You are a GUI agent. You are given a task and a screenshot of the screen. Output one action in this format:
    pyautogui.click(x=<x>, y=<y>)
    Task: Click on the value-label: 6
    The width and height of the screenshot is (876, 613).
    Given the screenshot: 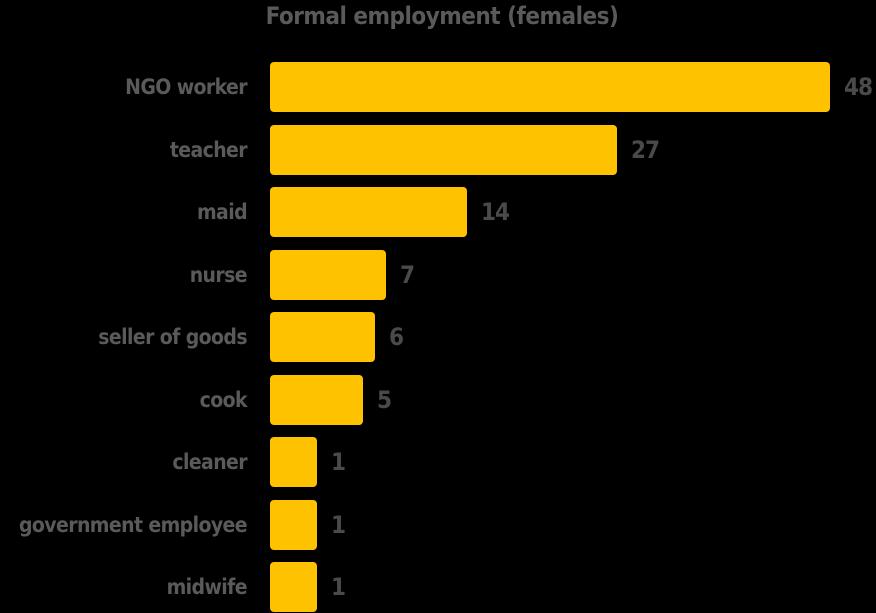 What is the action you would take?
    pyautogui.click(x=396, y=337)
    